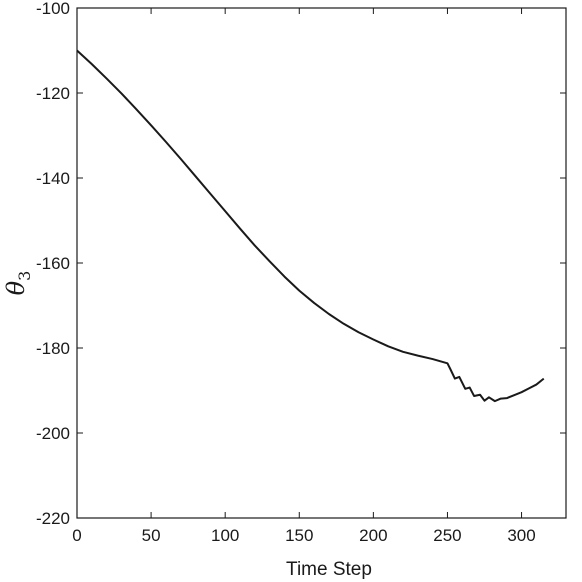 Image resolution: width=582 pixels, height=582 pixels. I want to click on y-tick-label: -100, so click(53, 9).